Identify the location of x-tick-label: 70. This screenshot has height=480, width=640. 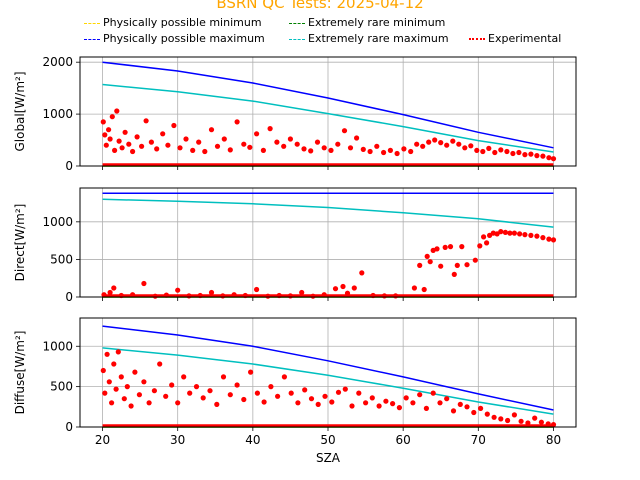
(478, 440).